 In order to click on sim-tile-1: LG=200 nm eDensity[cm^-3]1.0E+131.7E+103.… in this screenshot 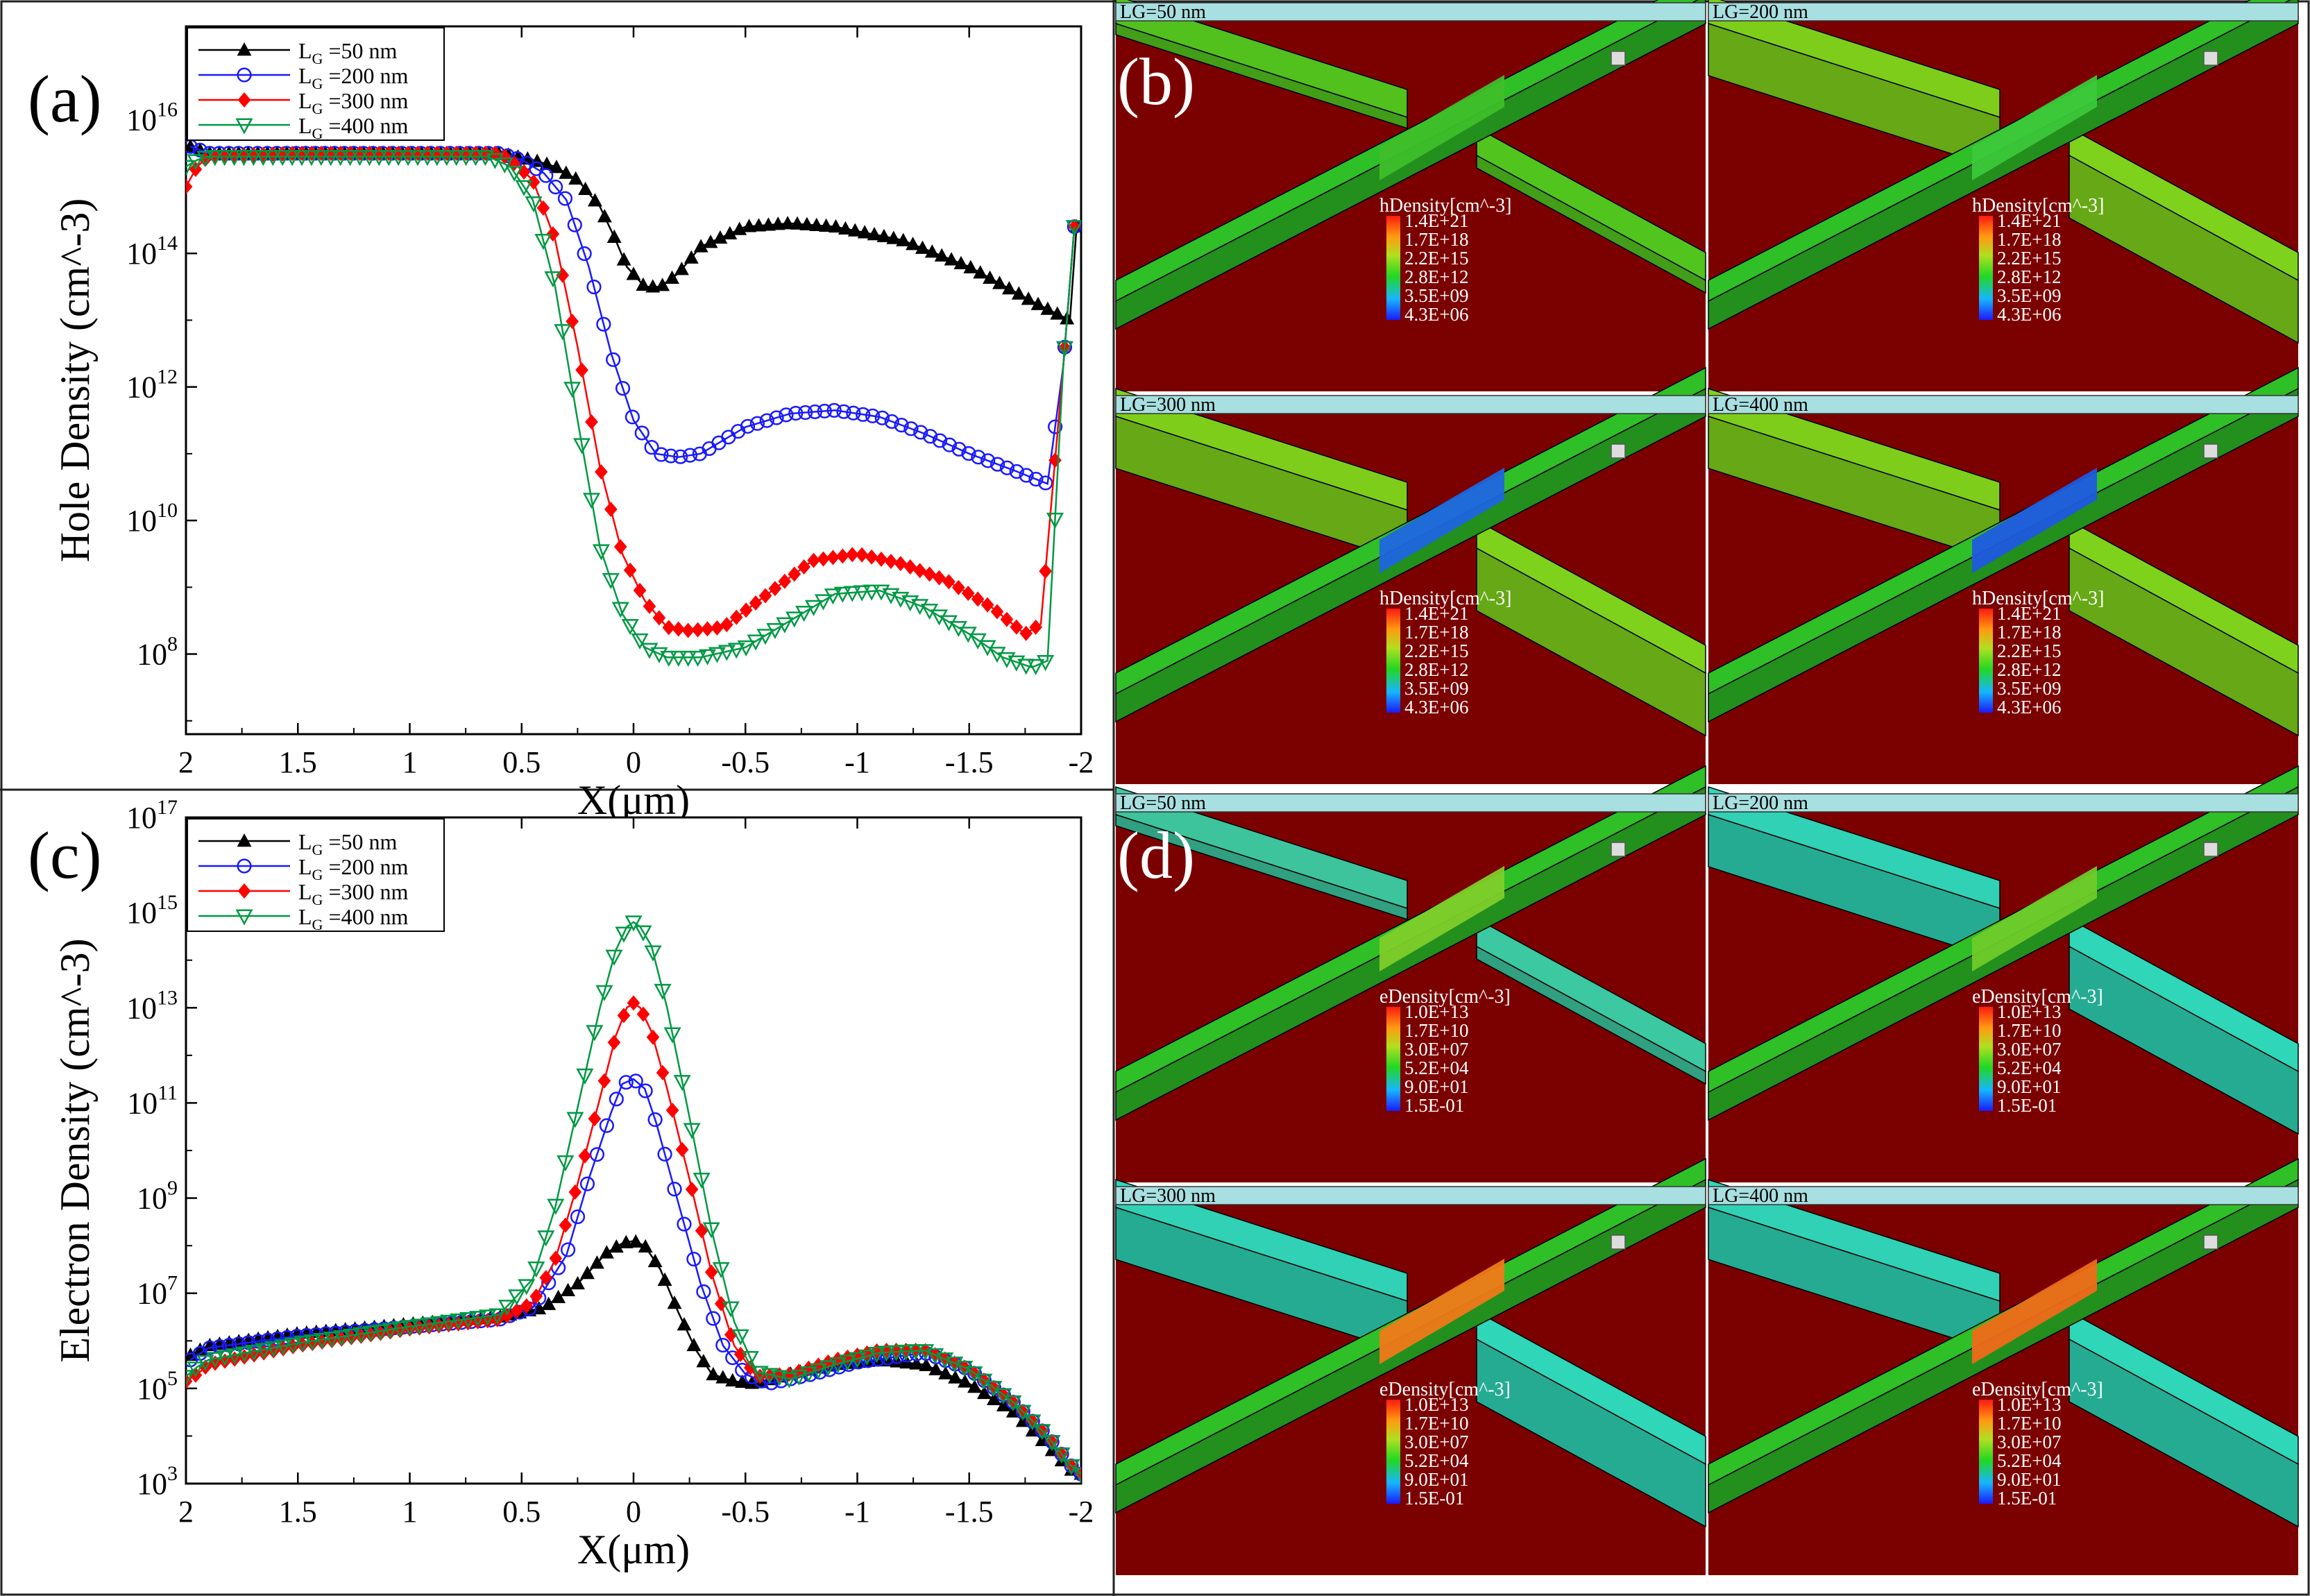, I will do `click(2003, 973)`.